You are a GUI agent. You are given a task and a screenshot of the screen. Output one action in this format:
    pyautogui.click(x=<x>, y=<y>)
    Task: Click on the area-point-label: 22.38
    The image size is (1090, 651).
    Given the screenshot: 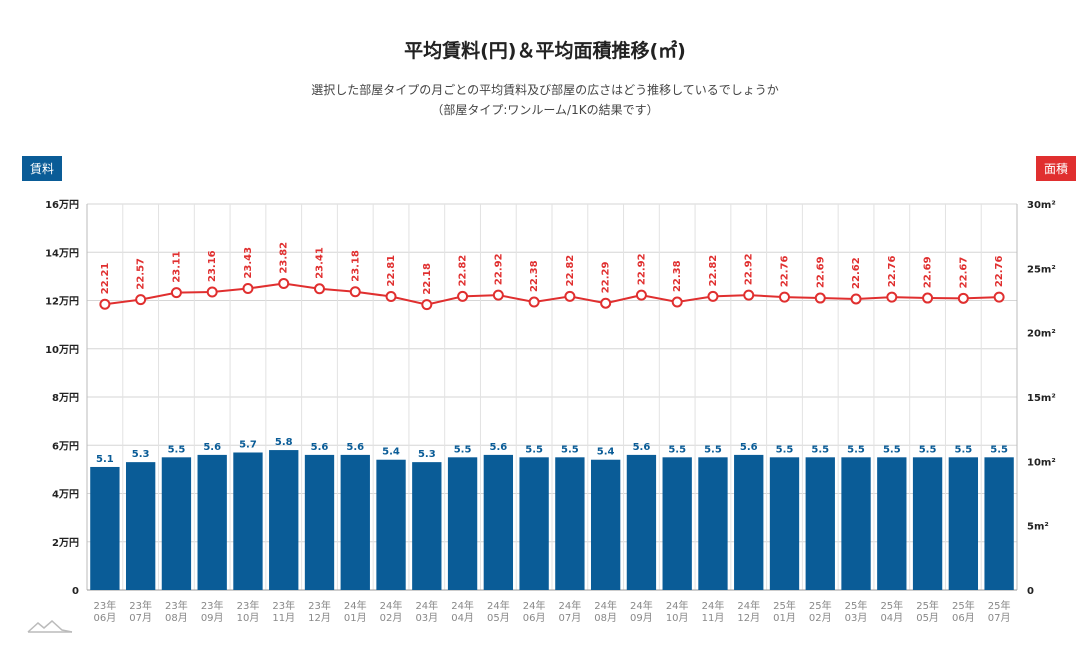 What is the action you would take?
    pyautogui.click(x=534, y=276)
    